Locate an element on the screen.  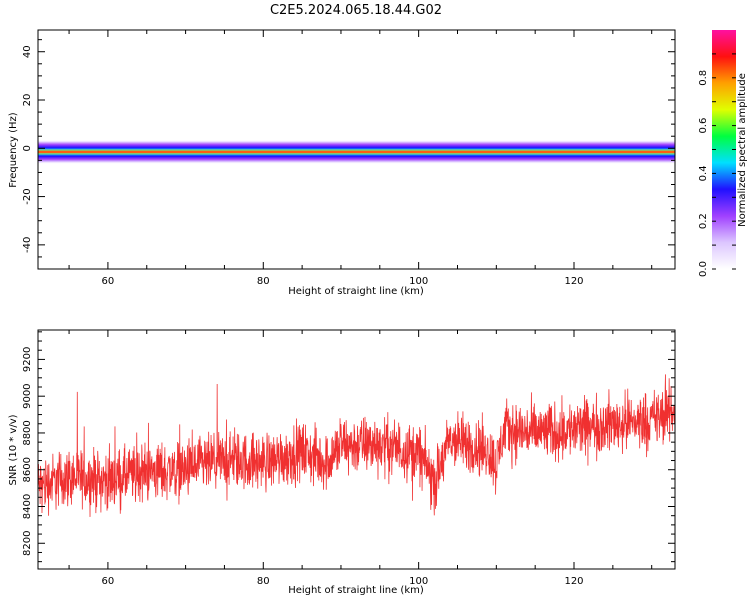
colorbar-tick-label: 0.4 is located at coordinates (703, 173).